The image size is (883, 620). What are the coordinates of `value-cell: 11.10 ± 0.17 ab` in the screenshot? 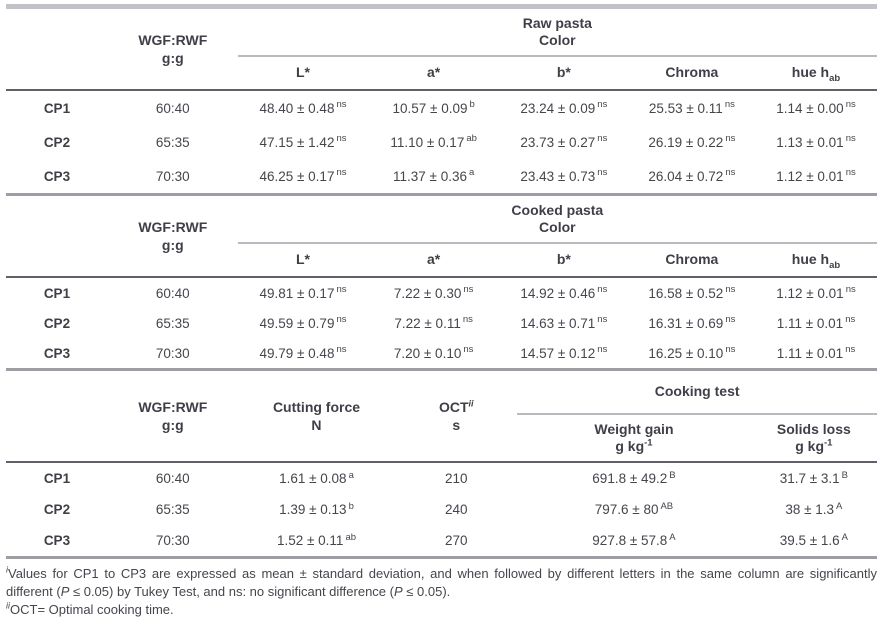 It's located at (433, 141).